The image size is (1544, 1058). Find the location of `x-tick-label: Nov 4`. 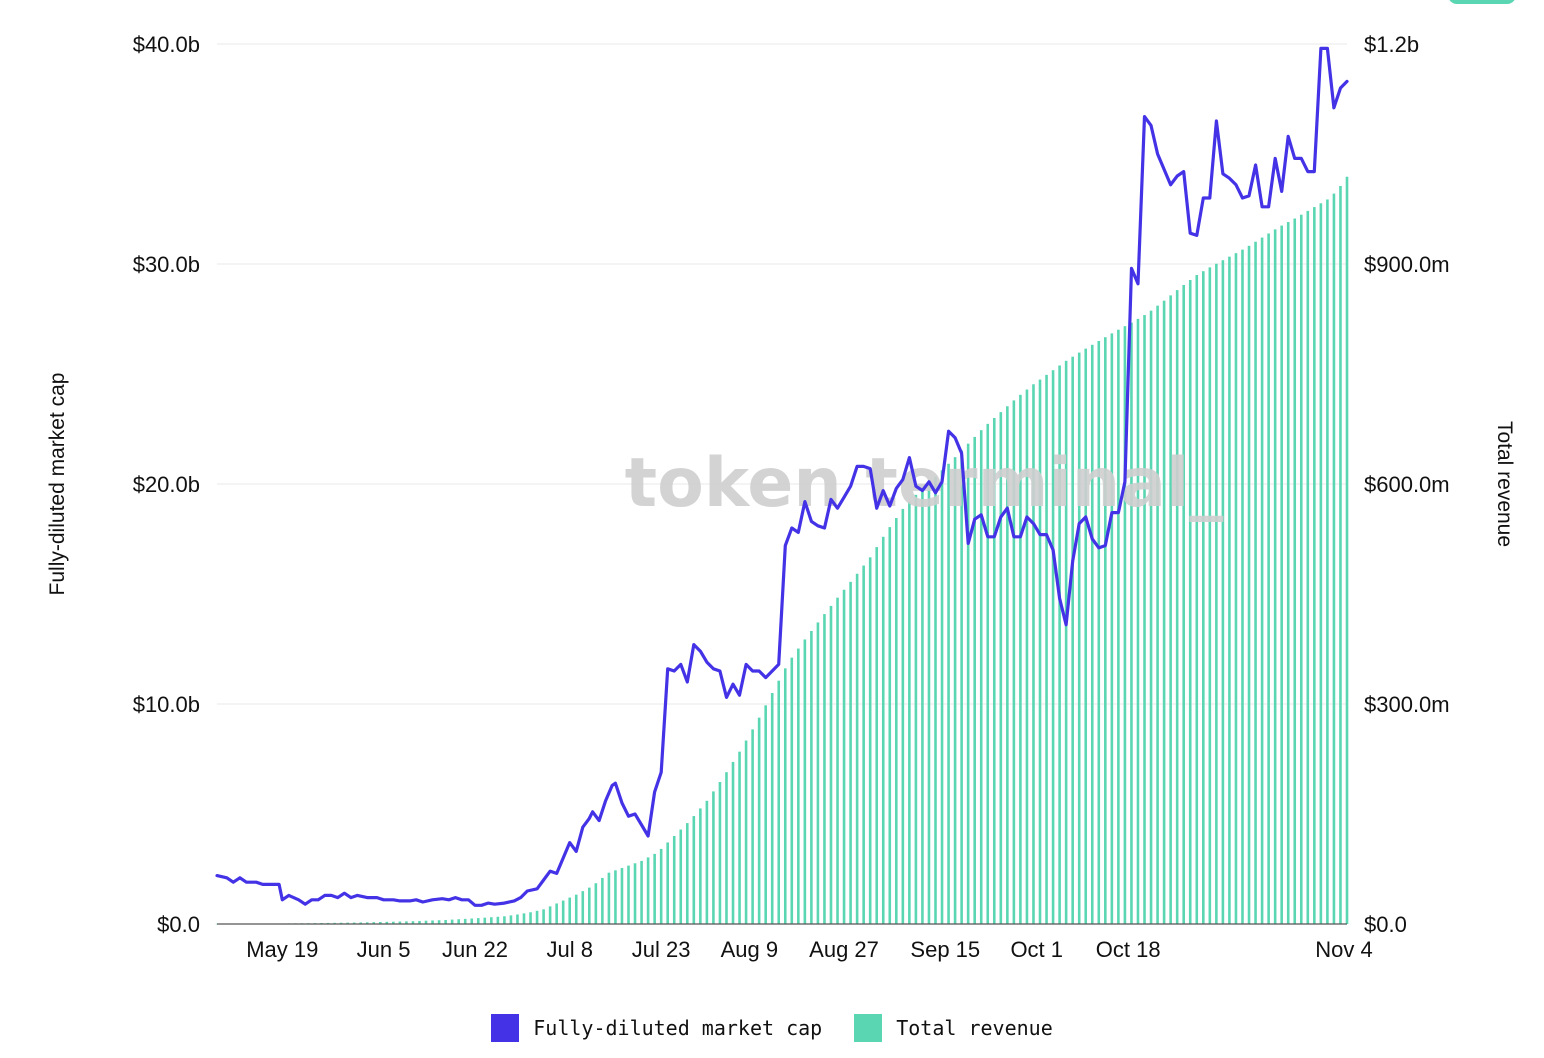

x-tick-label: Nov 4 is located at coordinates (1343, 949).